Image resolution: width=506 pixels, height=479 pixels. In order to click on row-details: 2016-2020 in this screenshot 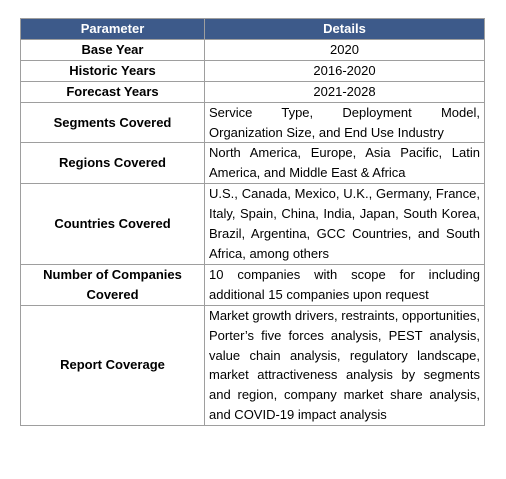, I will do `click(344, 70)`.